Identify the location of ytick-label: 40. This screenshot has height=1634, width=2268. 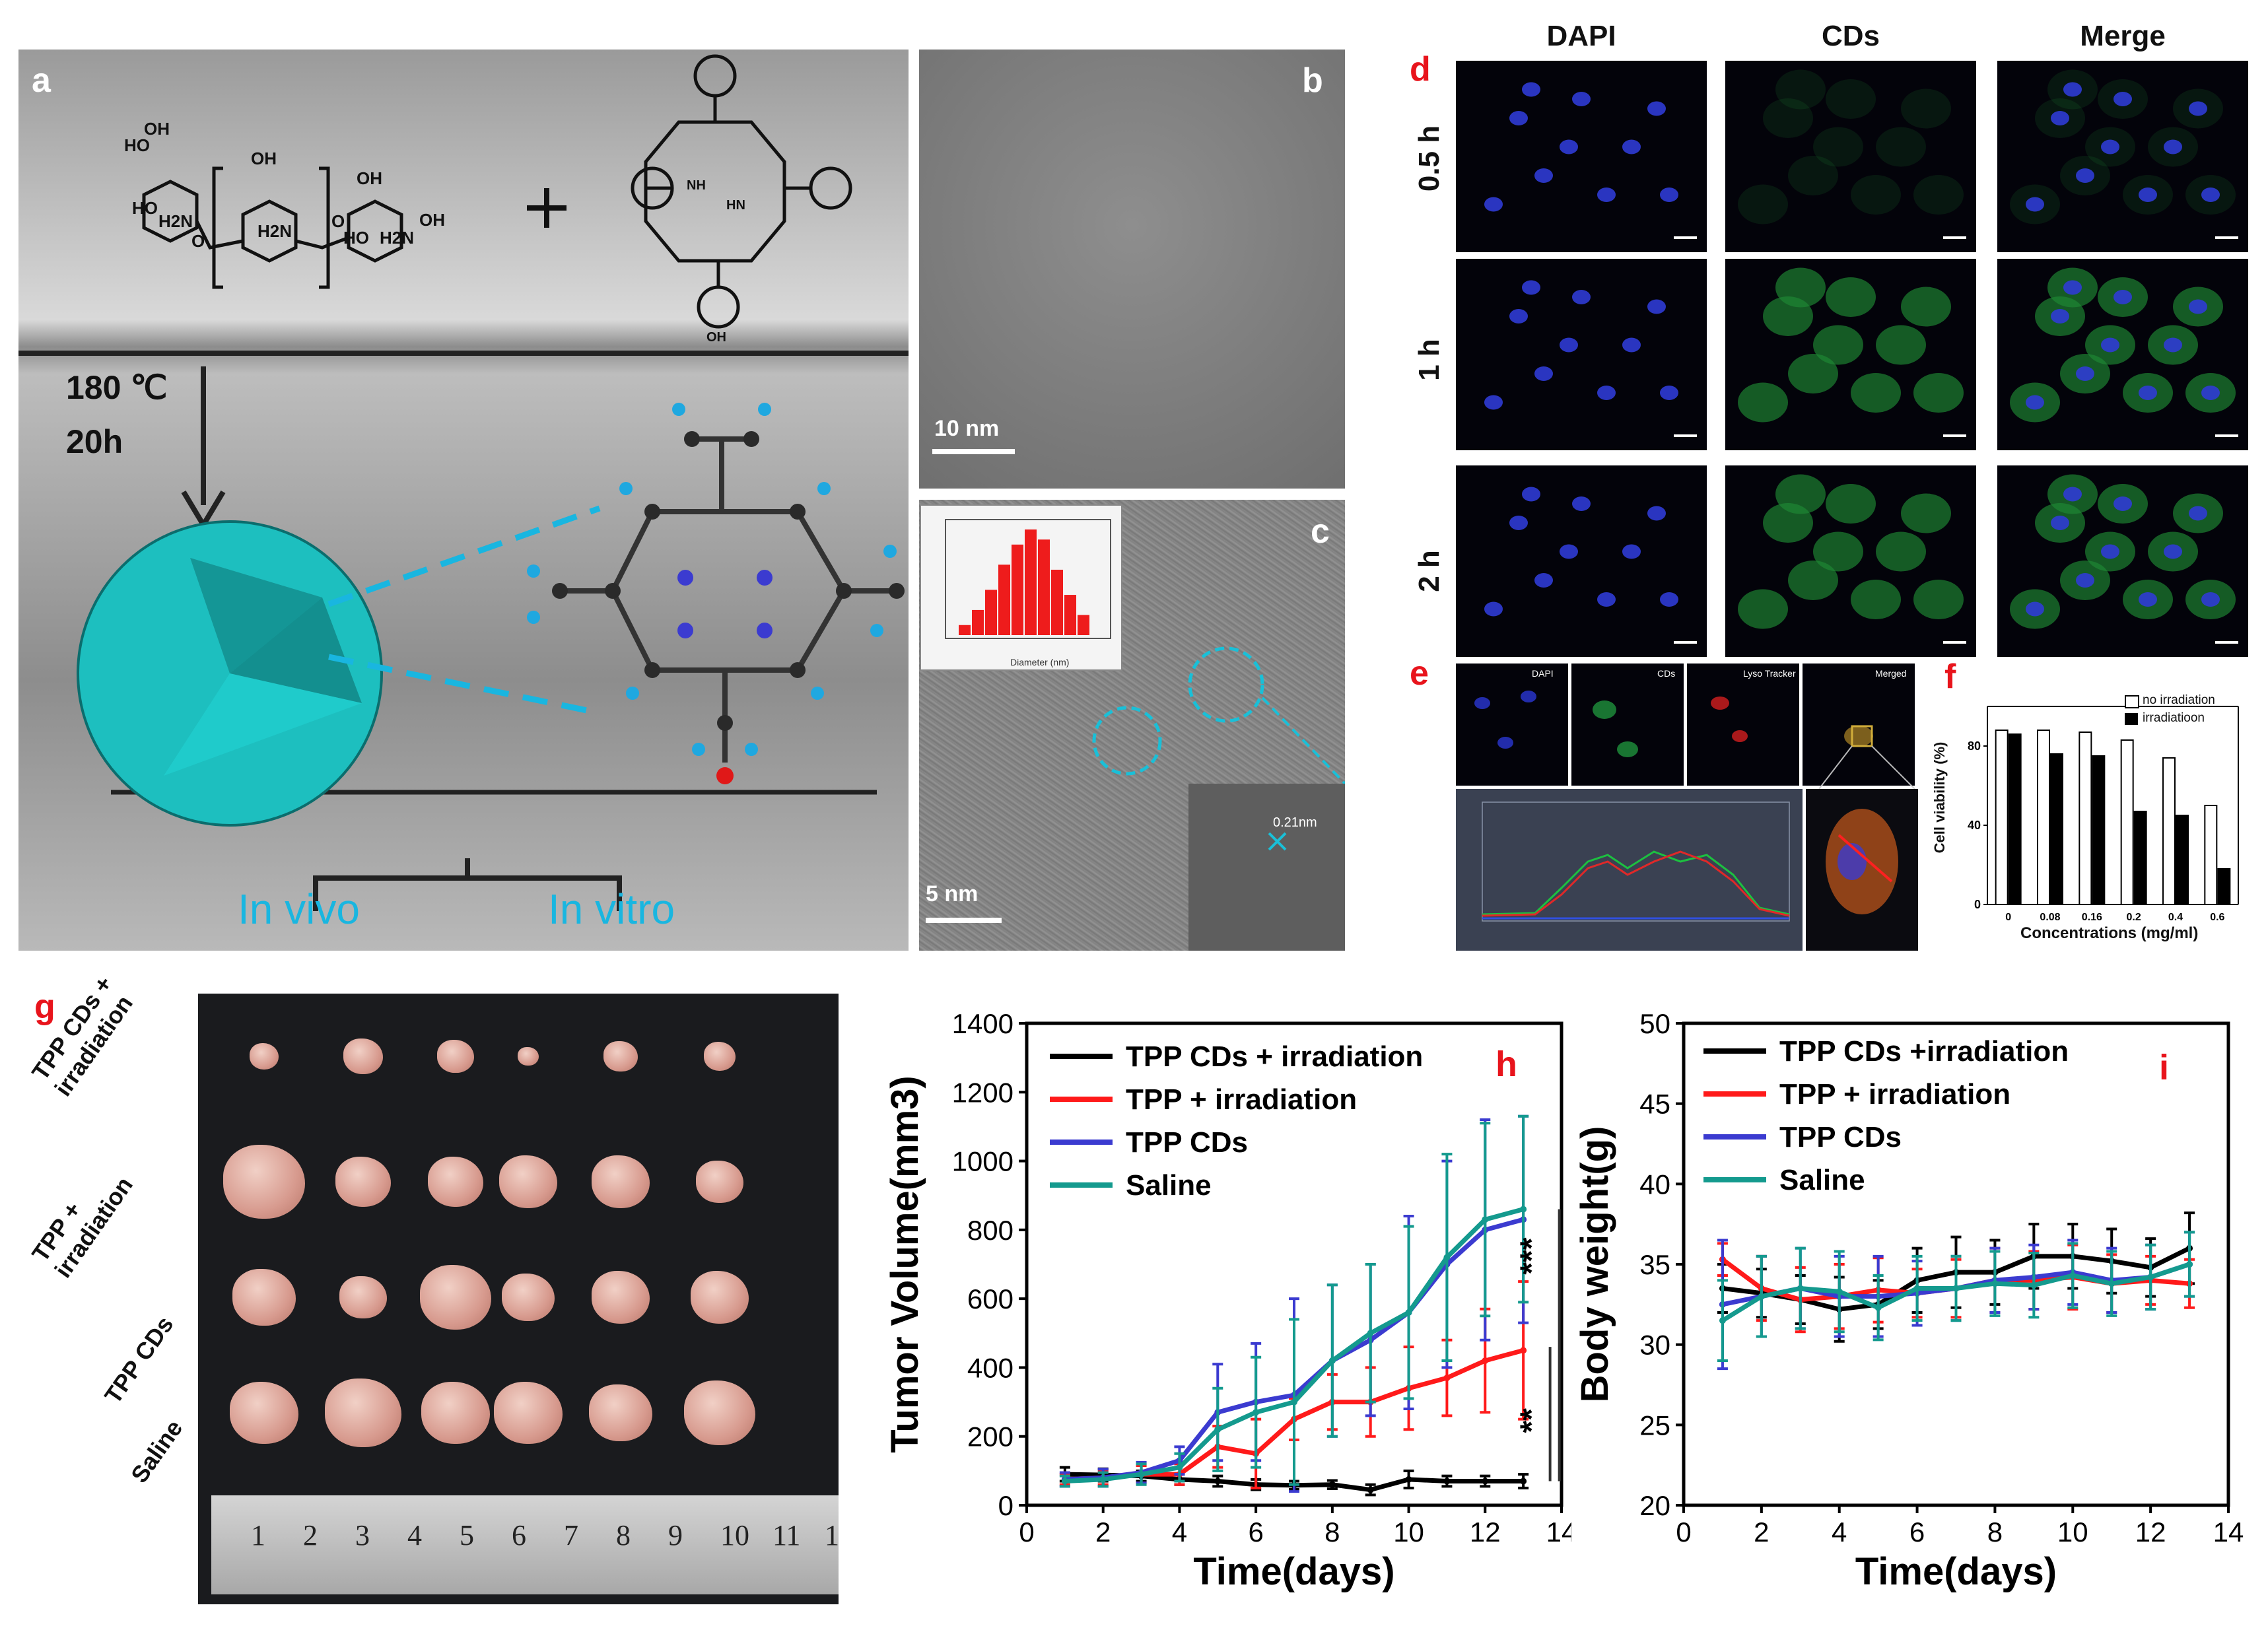
(1655, 1184).